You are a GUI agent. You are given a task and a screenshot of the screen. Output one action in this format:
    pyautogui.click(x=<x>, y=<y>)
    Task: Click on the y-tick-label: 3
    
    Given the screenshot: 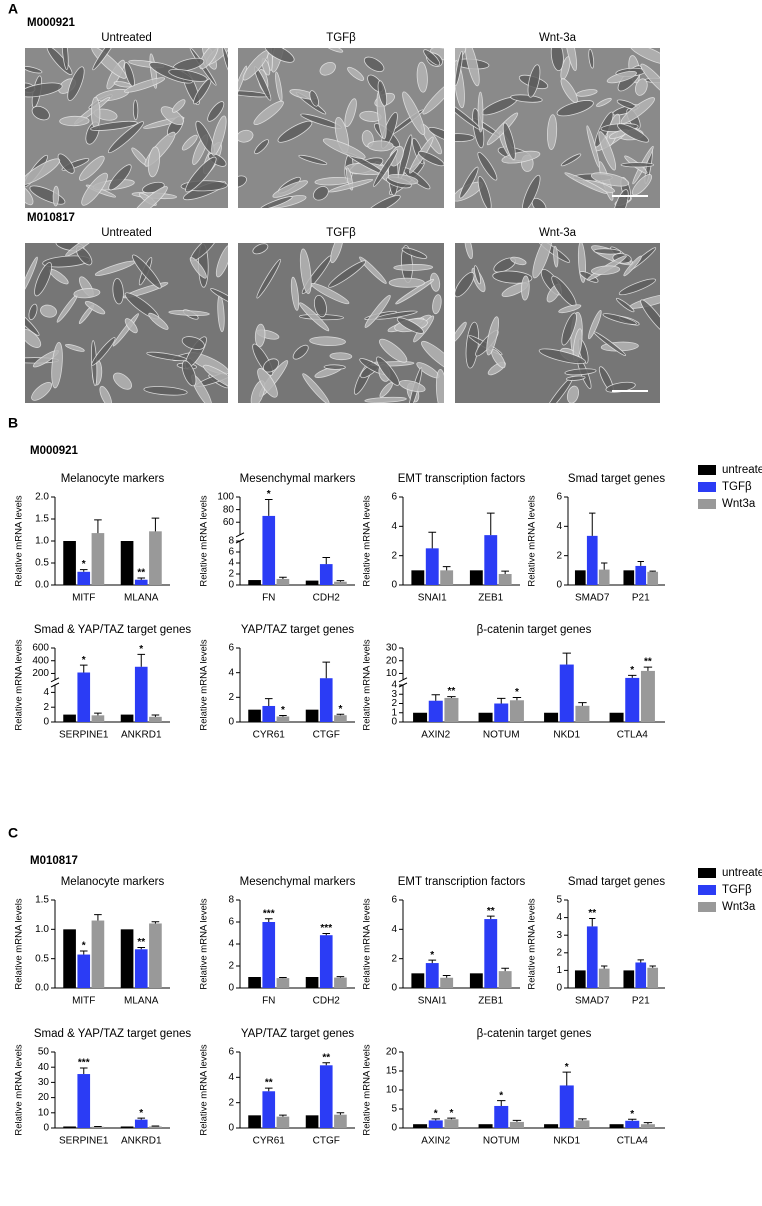 What is the action you would take?
    pyautogui.click(x=394, y=694)
    